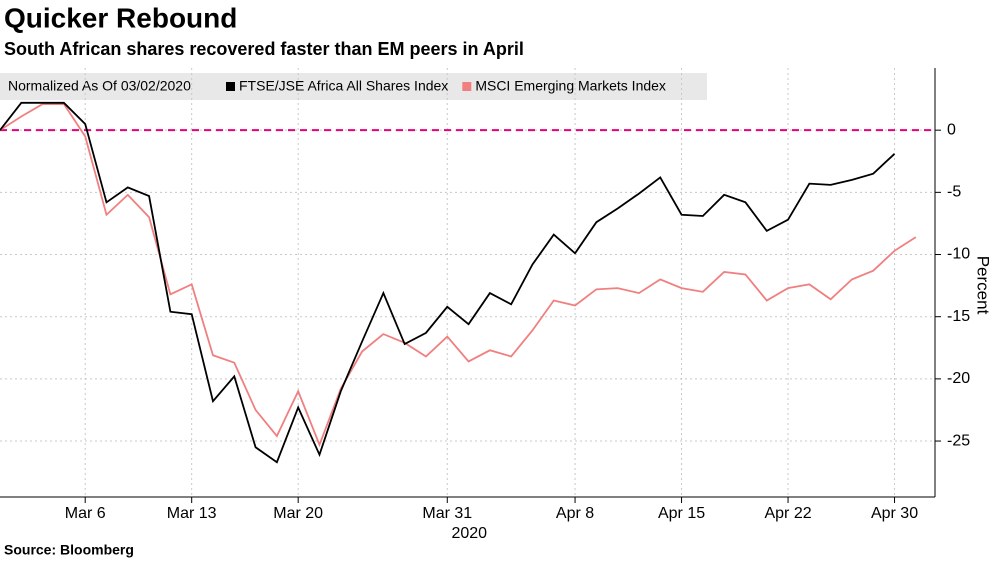  Describe the element at coordinates (298, 513) in the screenshot. I see `x-tick-label: Mar 20` at that location.